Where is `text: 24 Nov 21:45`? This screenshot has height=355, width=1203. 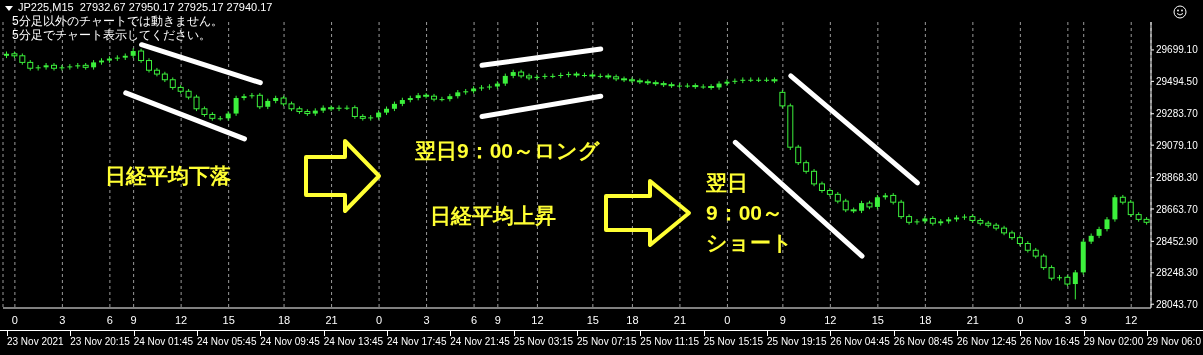
text: 24 Nov 21:45 is located at coordinates (480, 341).